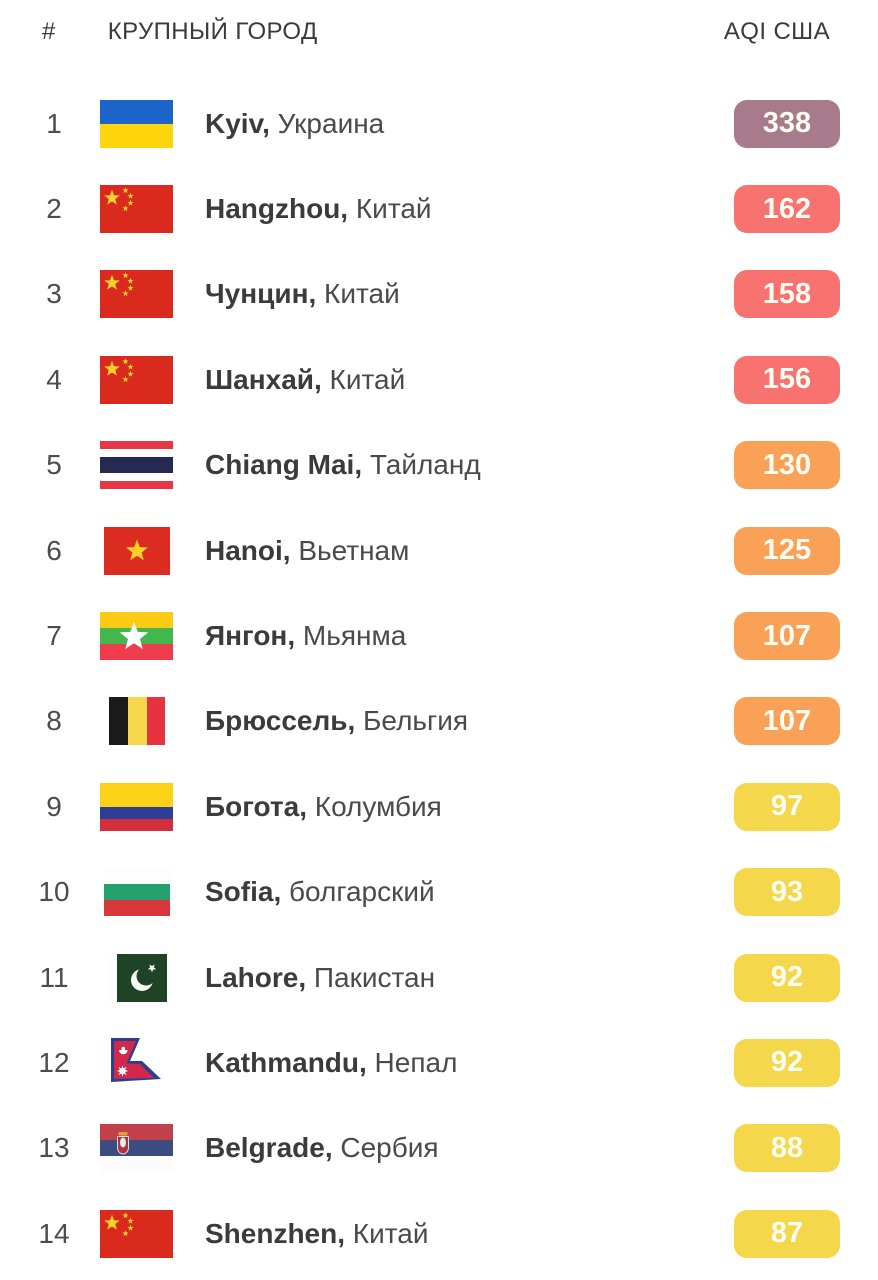  What do you see at coordinates (261, 294) in the screenshot?
I see `city-name: Чунцин,` at bounding box center [261, 294].